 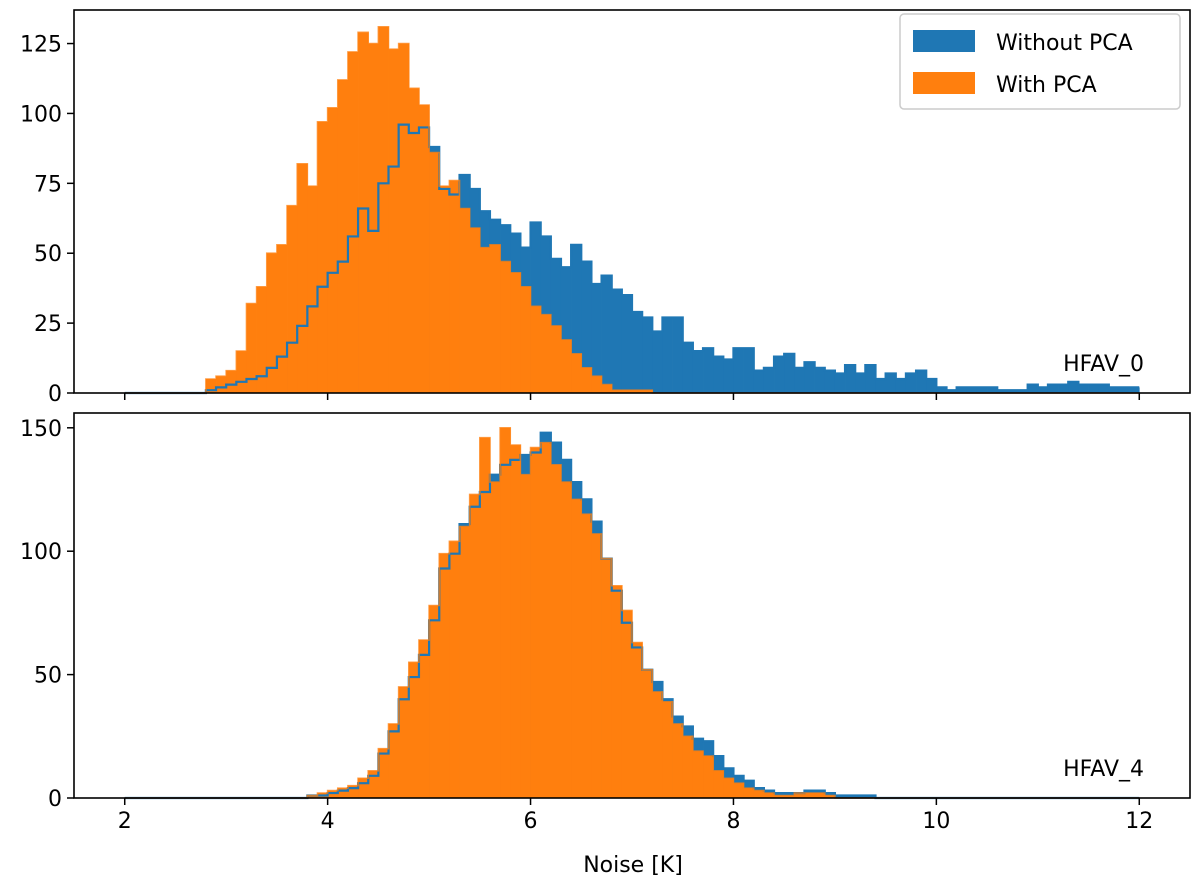 I want to click on x-tick-label: 8, so click(x=733, y=821).